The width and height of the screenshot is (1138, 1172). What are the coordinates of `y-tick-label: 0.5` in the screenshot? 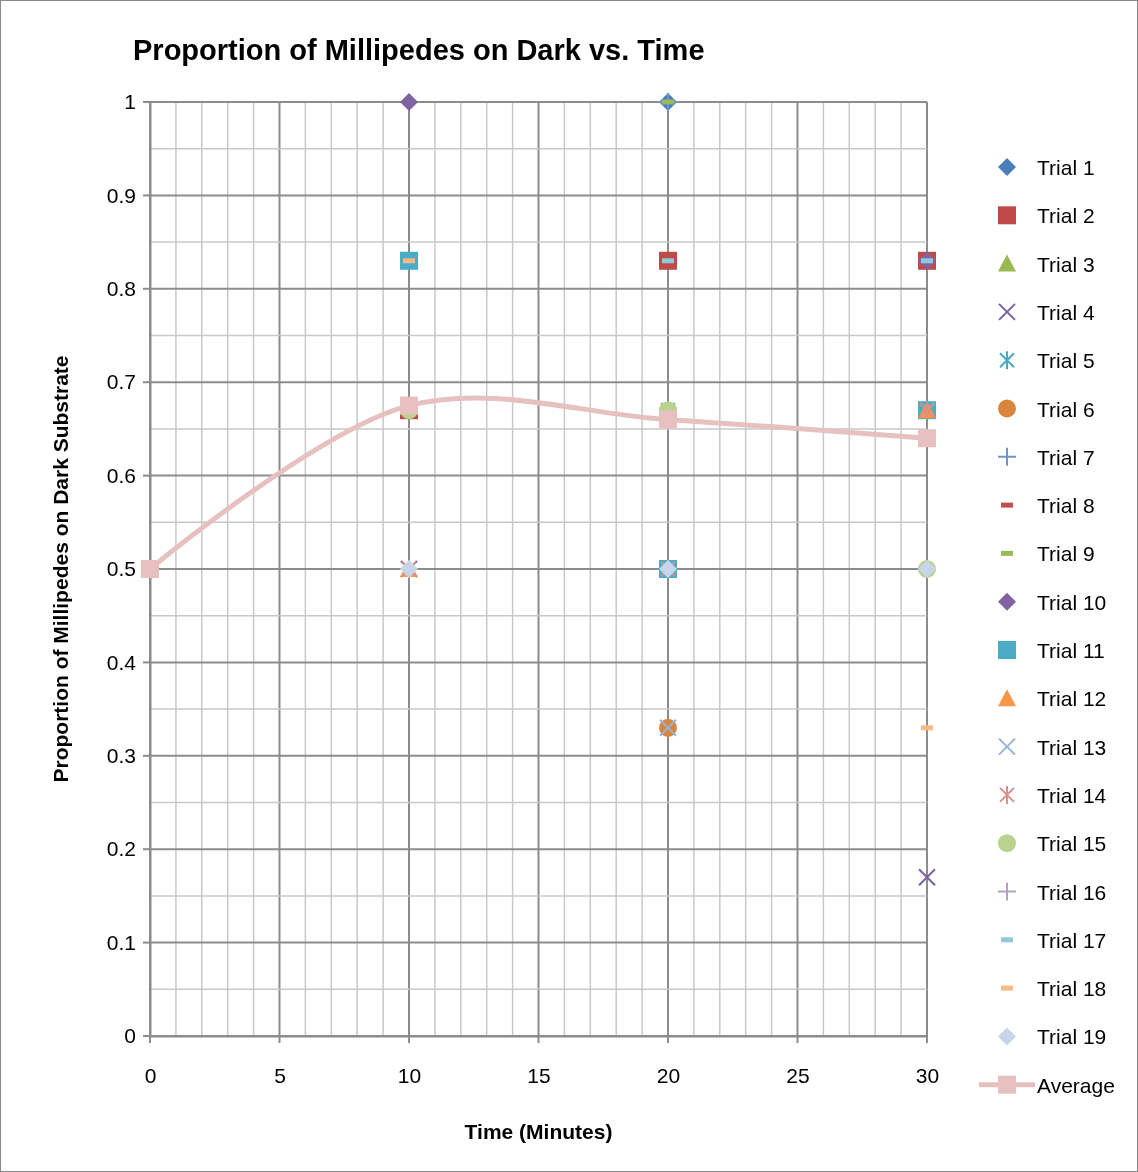 It's located at (121, 569).